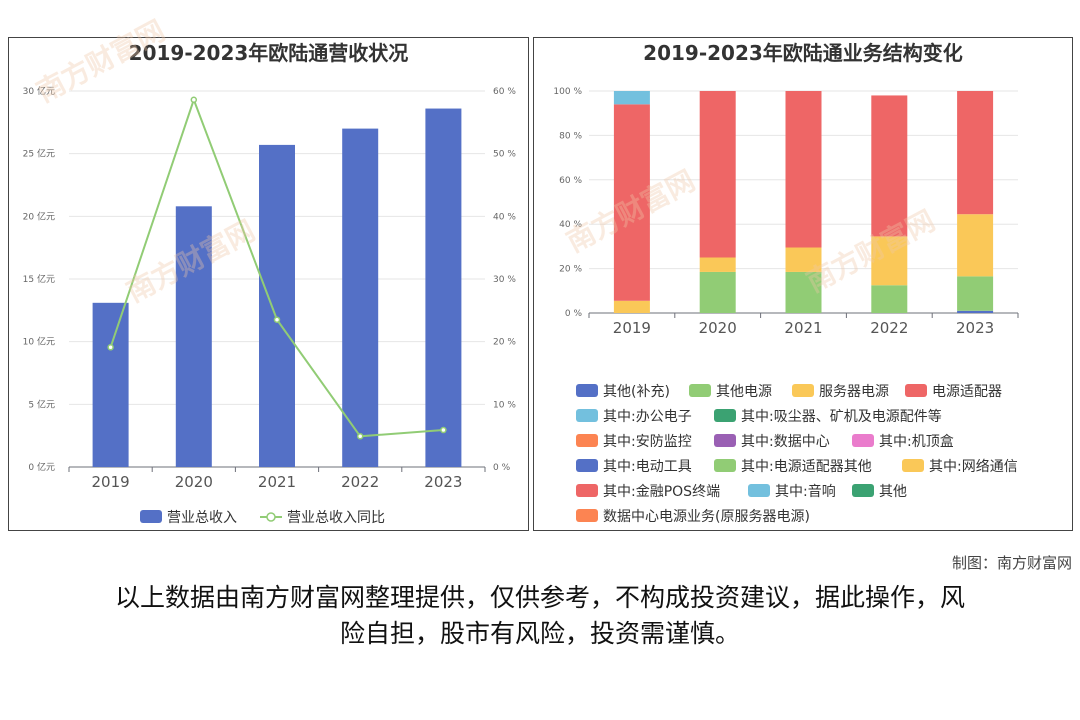  What do you see at coordinates (806, 467) in the screenshot?
I see `legend-label: 其中:电源适配器其他` at bounding box center [806, 467].